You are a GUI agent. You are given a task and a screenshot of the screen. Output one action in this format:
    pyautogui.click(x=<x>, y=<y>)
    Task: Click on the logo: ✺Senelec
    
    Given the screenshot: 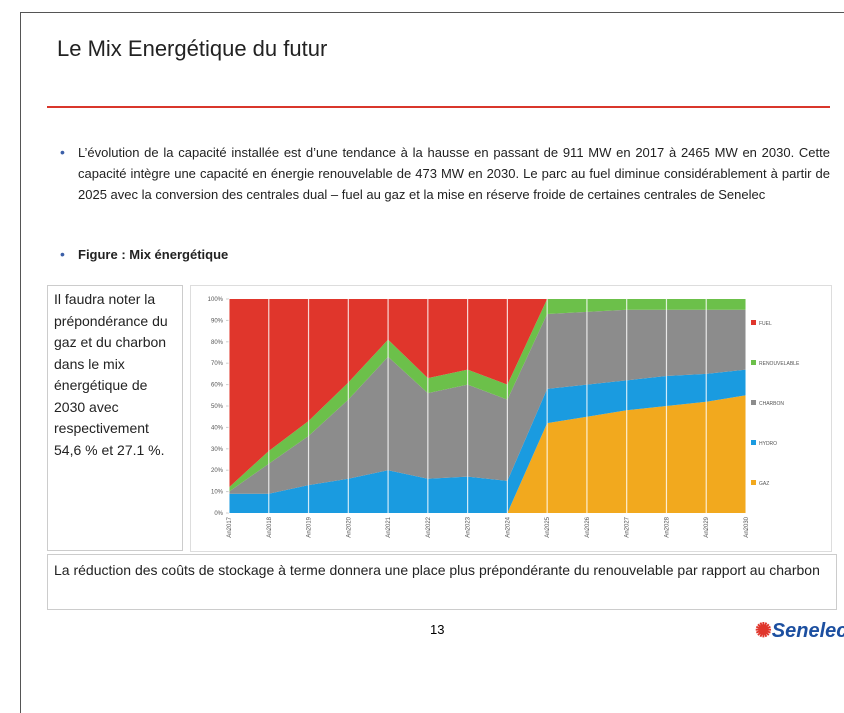 What is the action you would take?
    pyautogui.click(x=799, y=630)
    